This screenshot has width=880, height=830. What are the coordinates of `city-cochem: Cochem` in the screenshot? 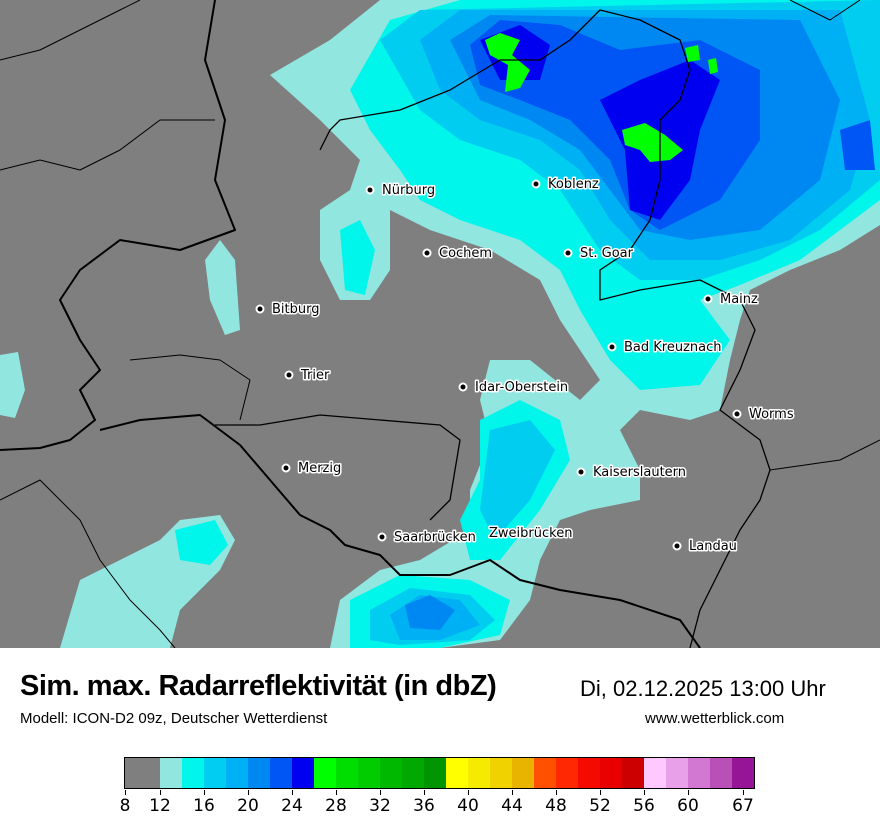 It's located at (458, 254).